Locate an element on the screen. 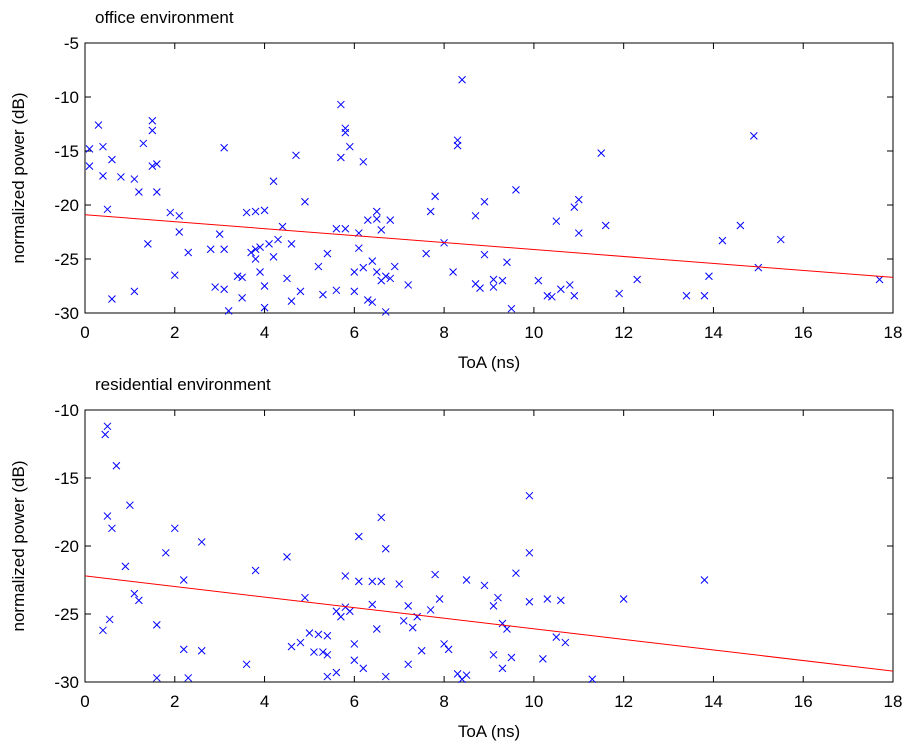 This screenshot has height=751, width=910. x-tick-label: 2 is located at coordinates (174, 332).